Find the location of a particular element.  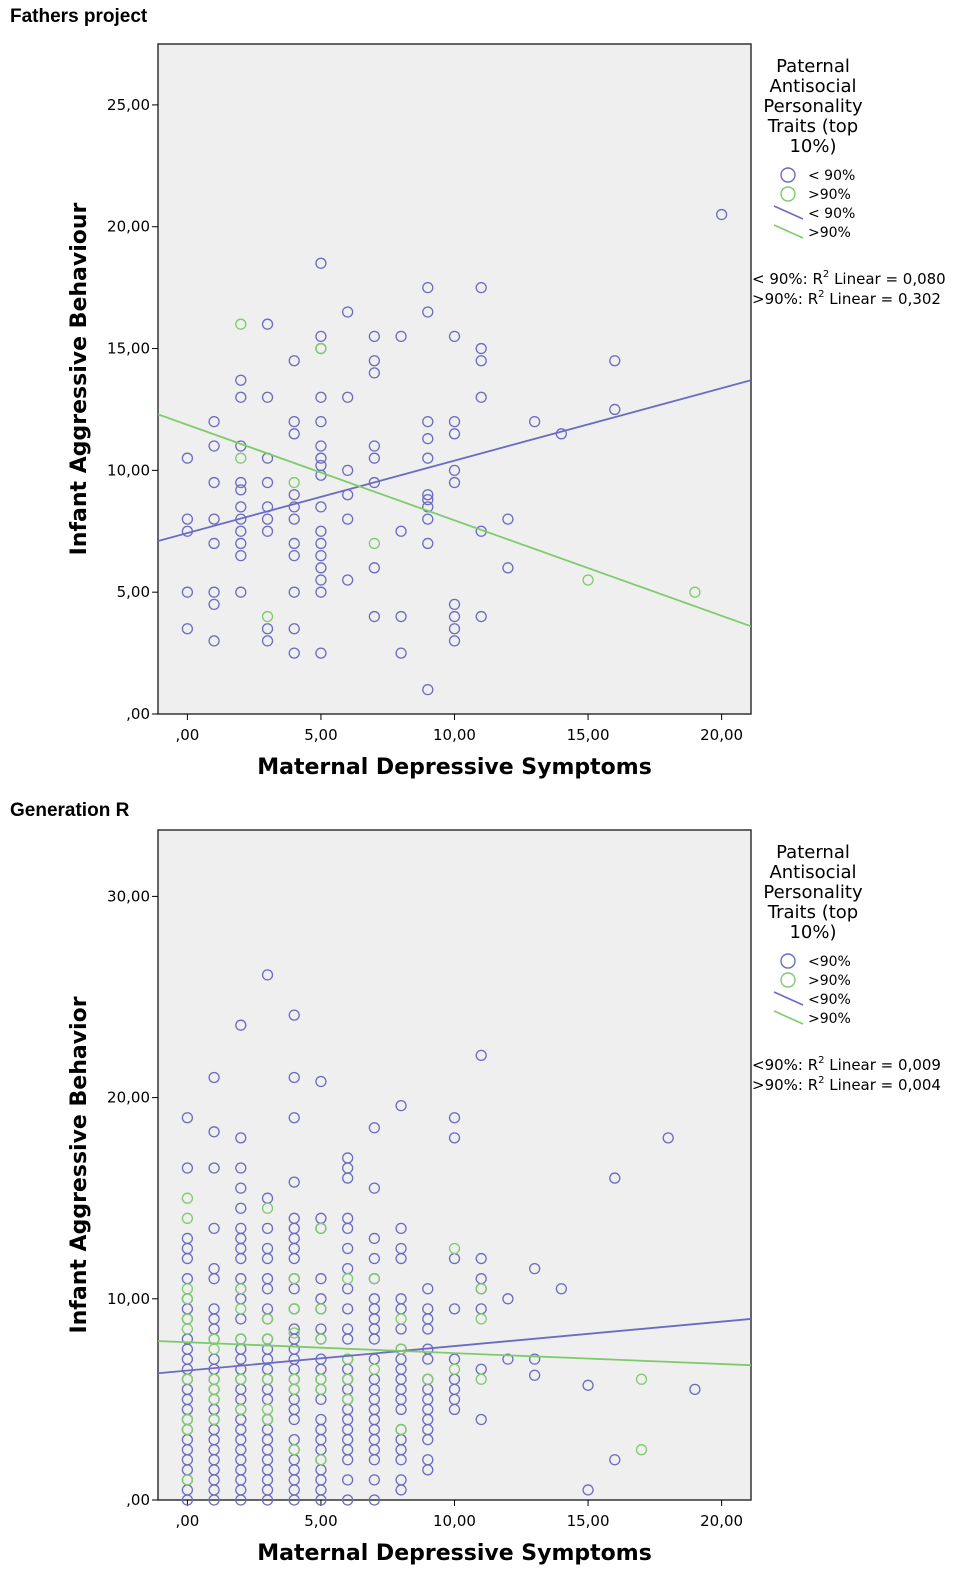

legend-line-high is located at coordinates (788, 231).